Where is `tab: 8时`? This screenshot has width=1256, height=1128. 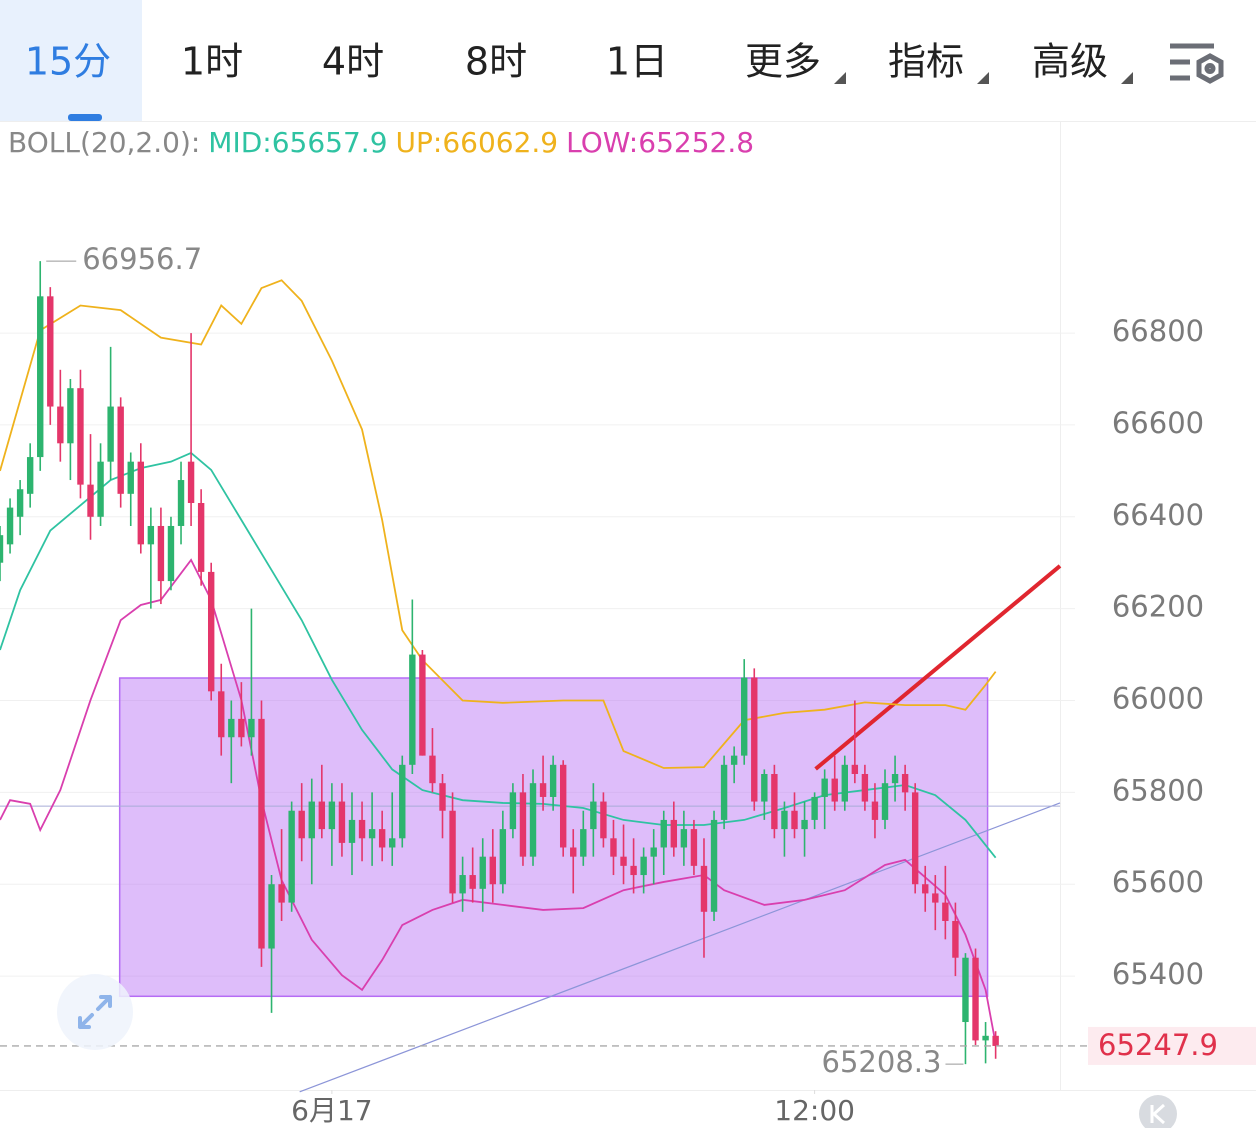 tab: 8时 is located at coordinates (496, 62).